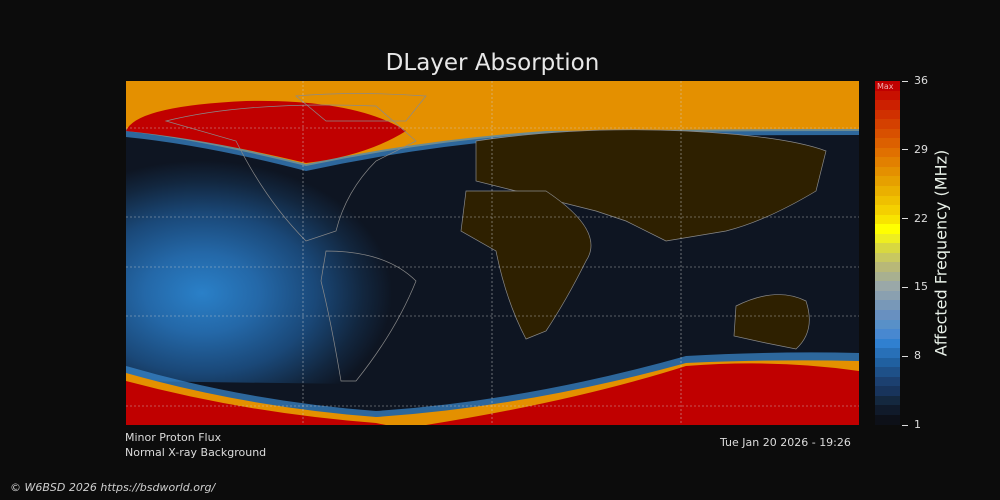  I want to click on colorbar-tick: 8, so click(911, 355).